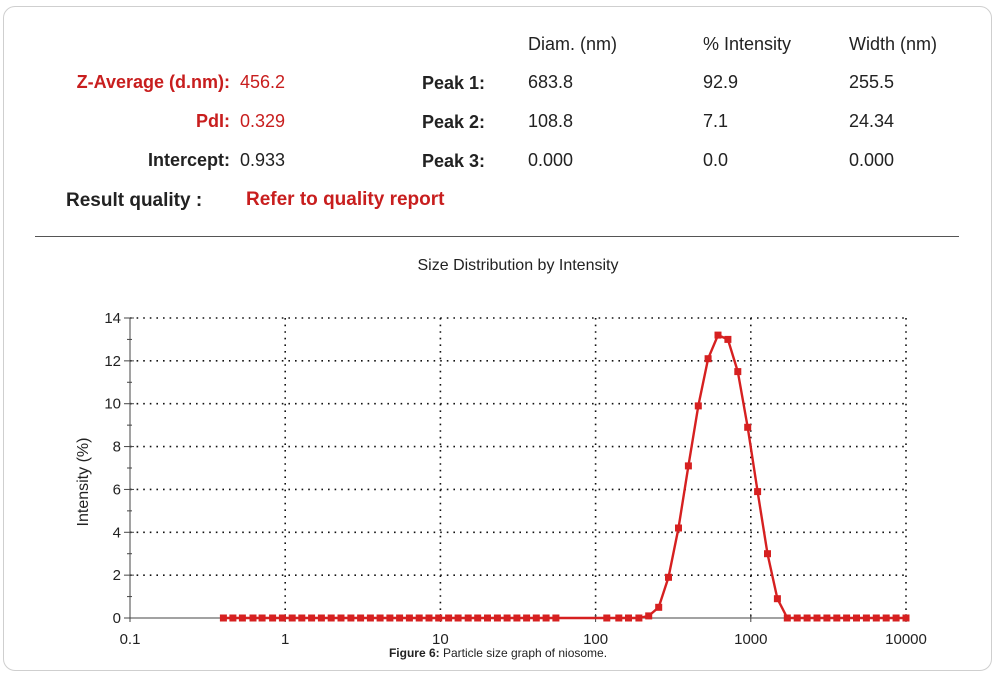 This screenshot has width=996, height=676. I want to click on x-tick-label: 10, so click(440, 639).